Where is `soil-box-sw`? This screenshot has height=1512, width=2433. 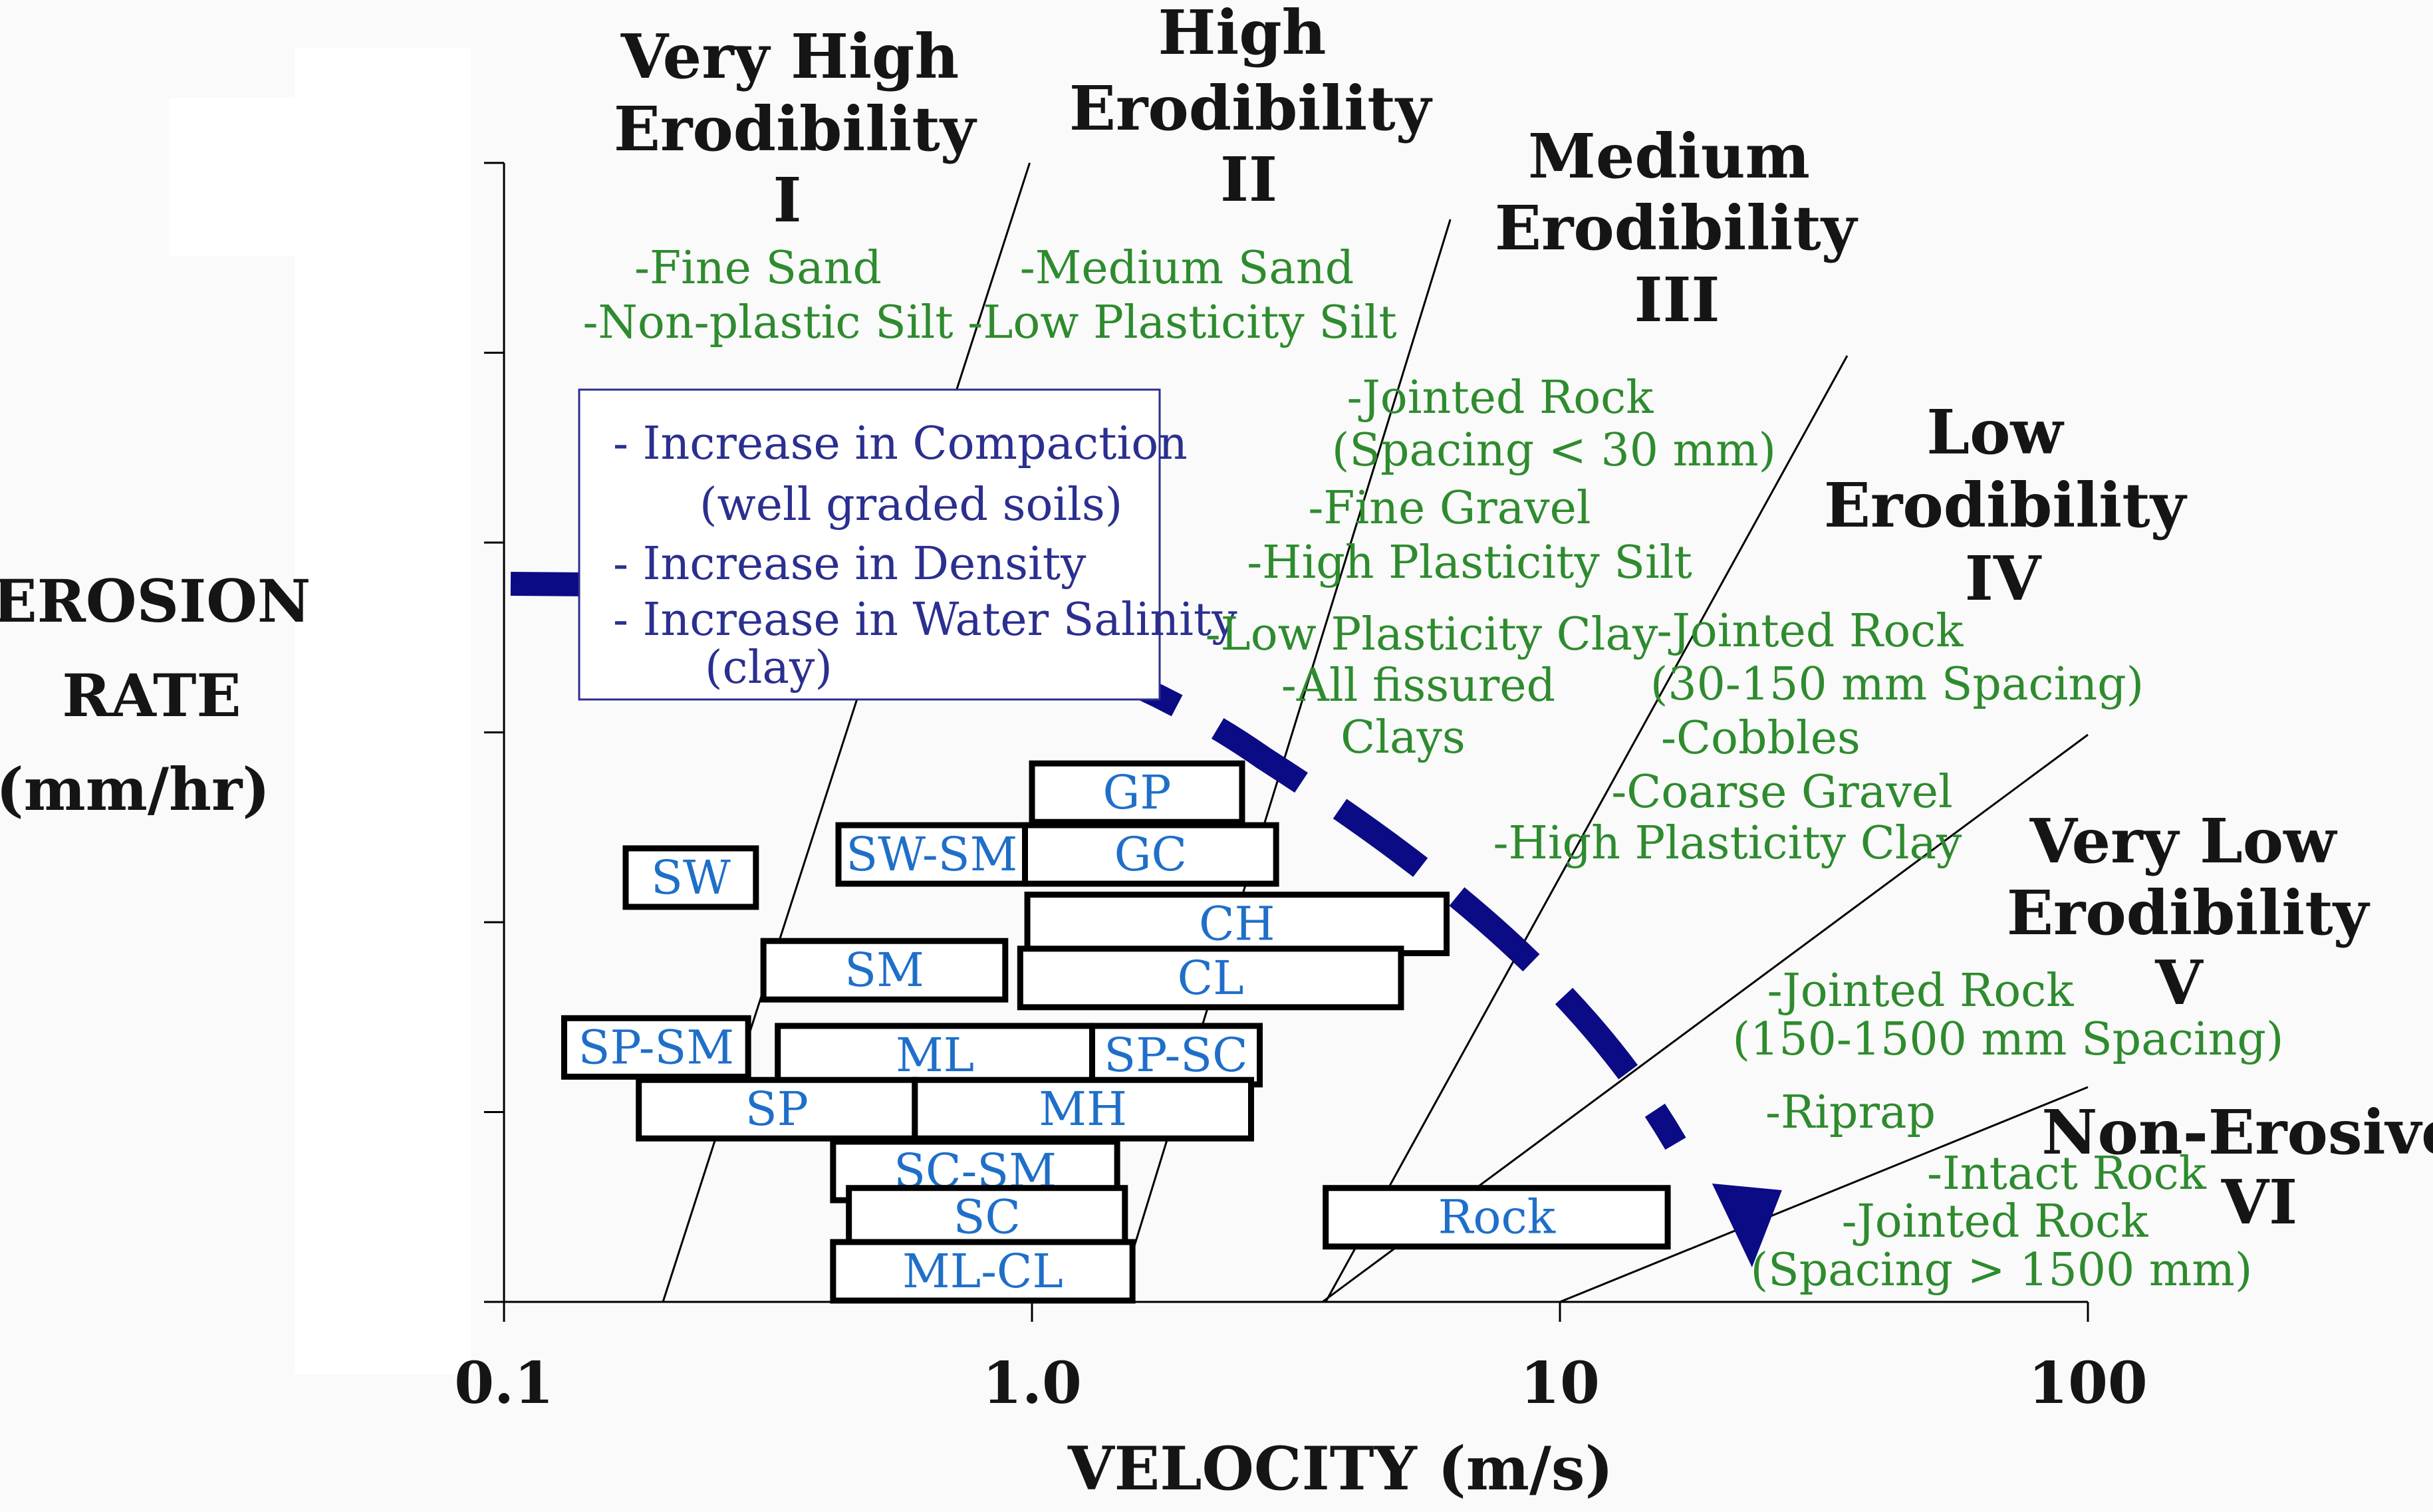
soil-box-sw is located at coordinates (690, 878).